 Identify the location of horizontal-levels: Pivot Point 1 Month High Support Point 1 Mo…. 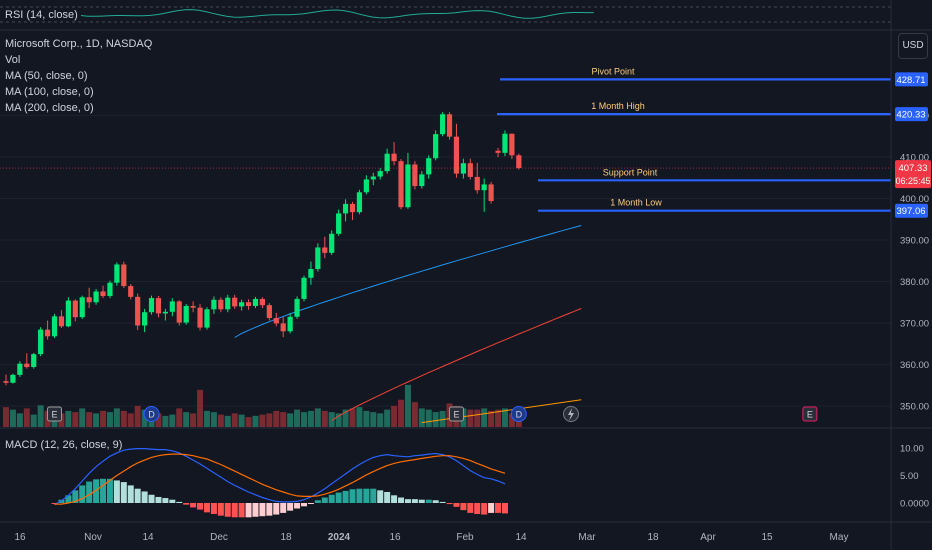
(694, 139).